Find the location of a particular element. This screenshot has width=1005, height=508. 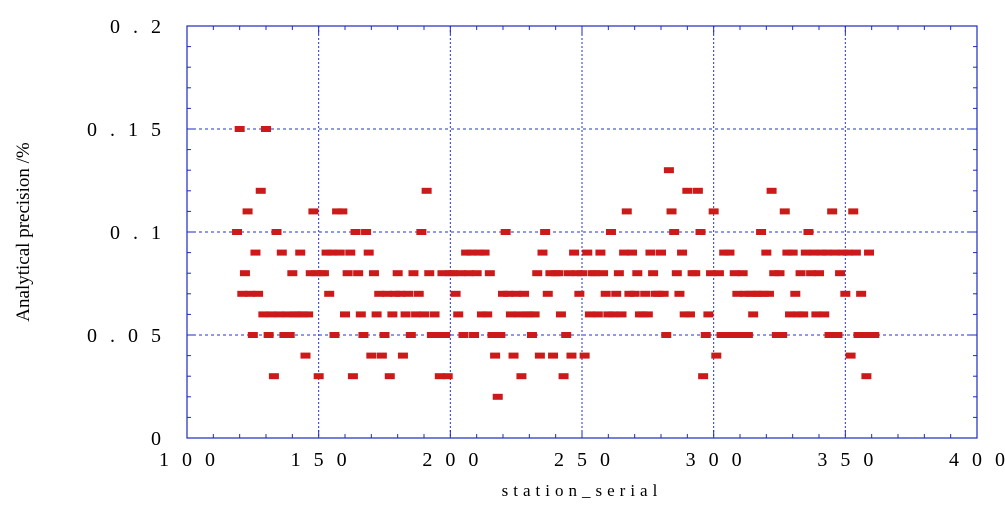

y-tick-label: 0 . 1 is located at coordinates (137, 233).